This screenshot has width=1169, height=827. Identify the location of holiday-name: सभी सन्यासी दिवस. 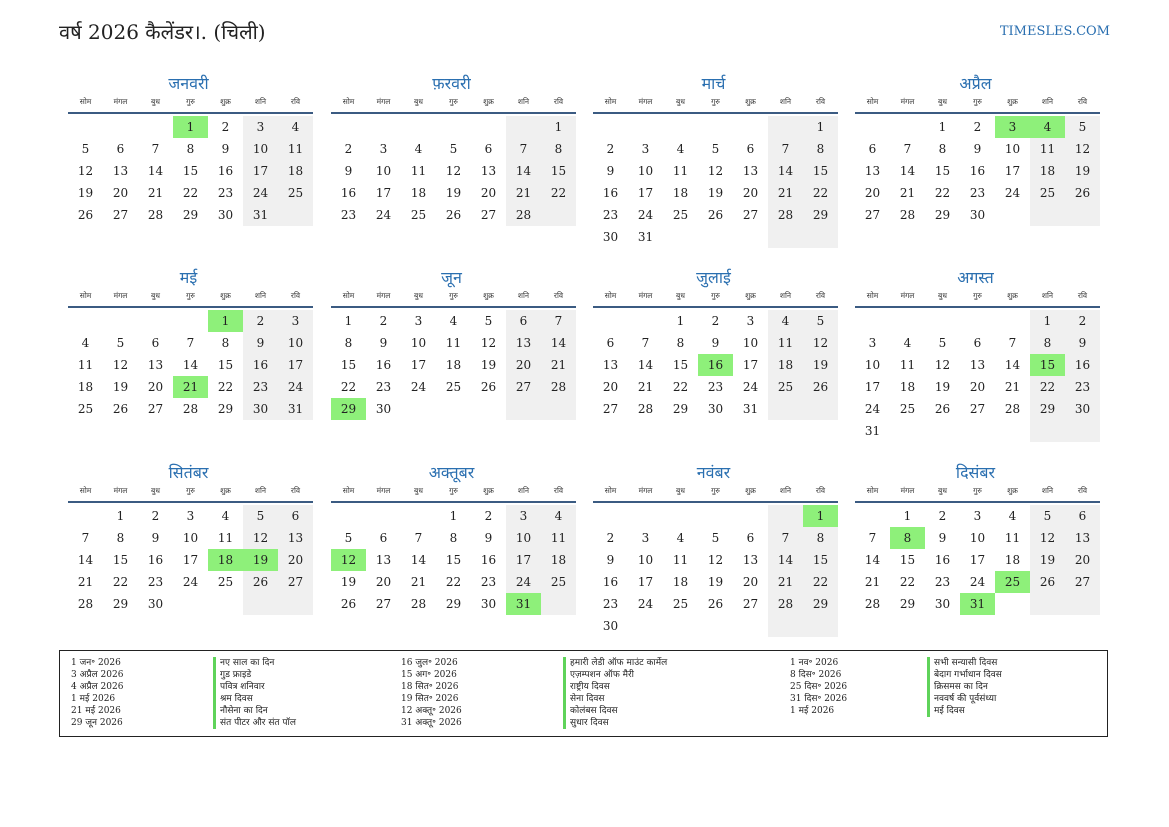
(962, 663).